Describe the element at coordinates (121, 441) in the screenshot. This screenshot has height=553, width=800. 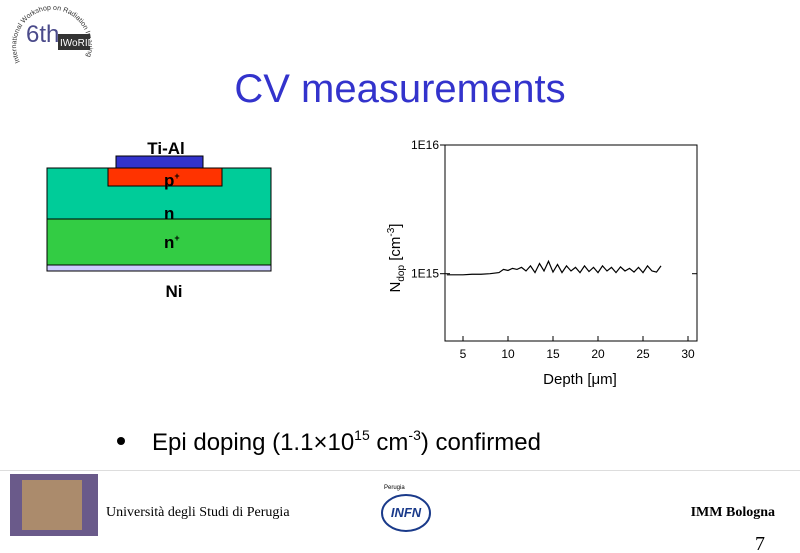
I see `bullet-dot` at that location.